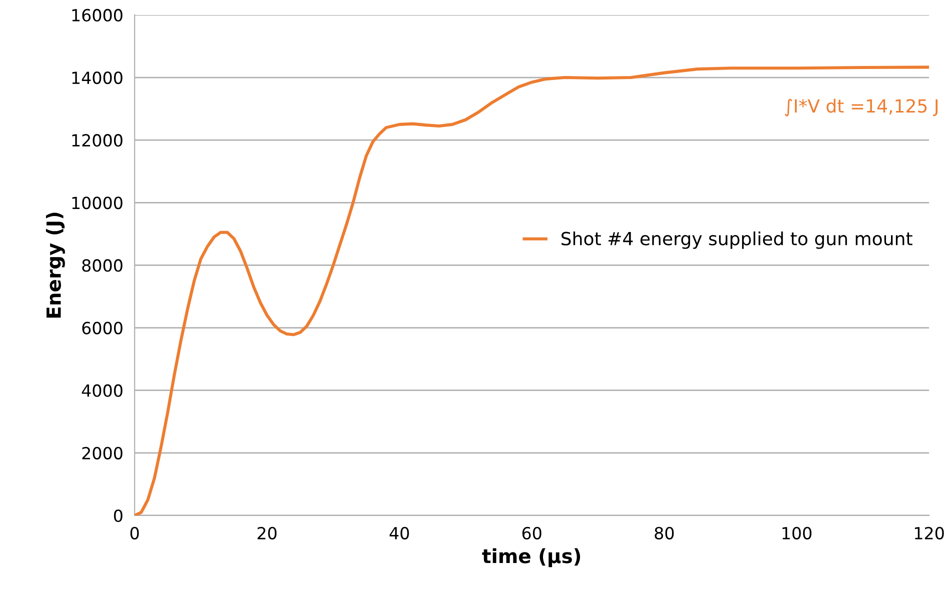 Image resolution: width=948 pixels, height=598 pixels. Describe the element at coordinates (664, 533) in the screenshot. I see `x-tick-label: 80` at that location.